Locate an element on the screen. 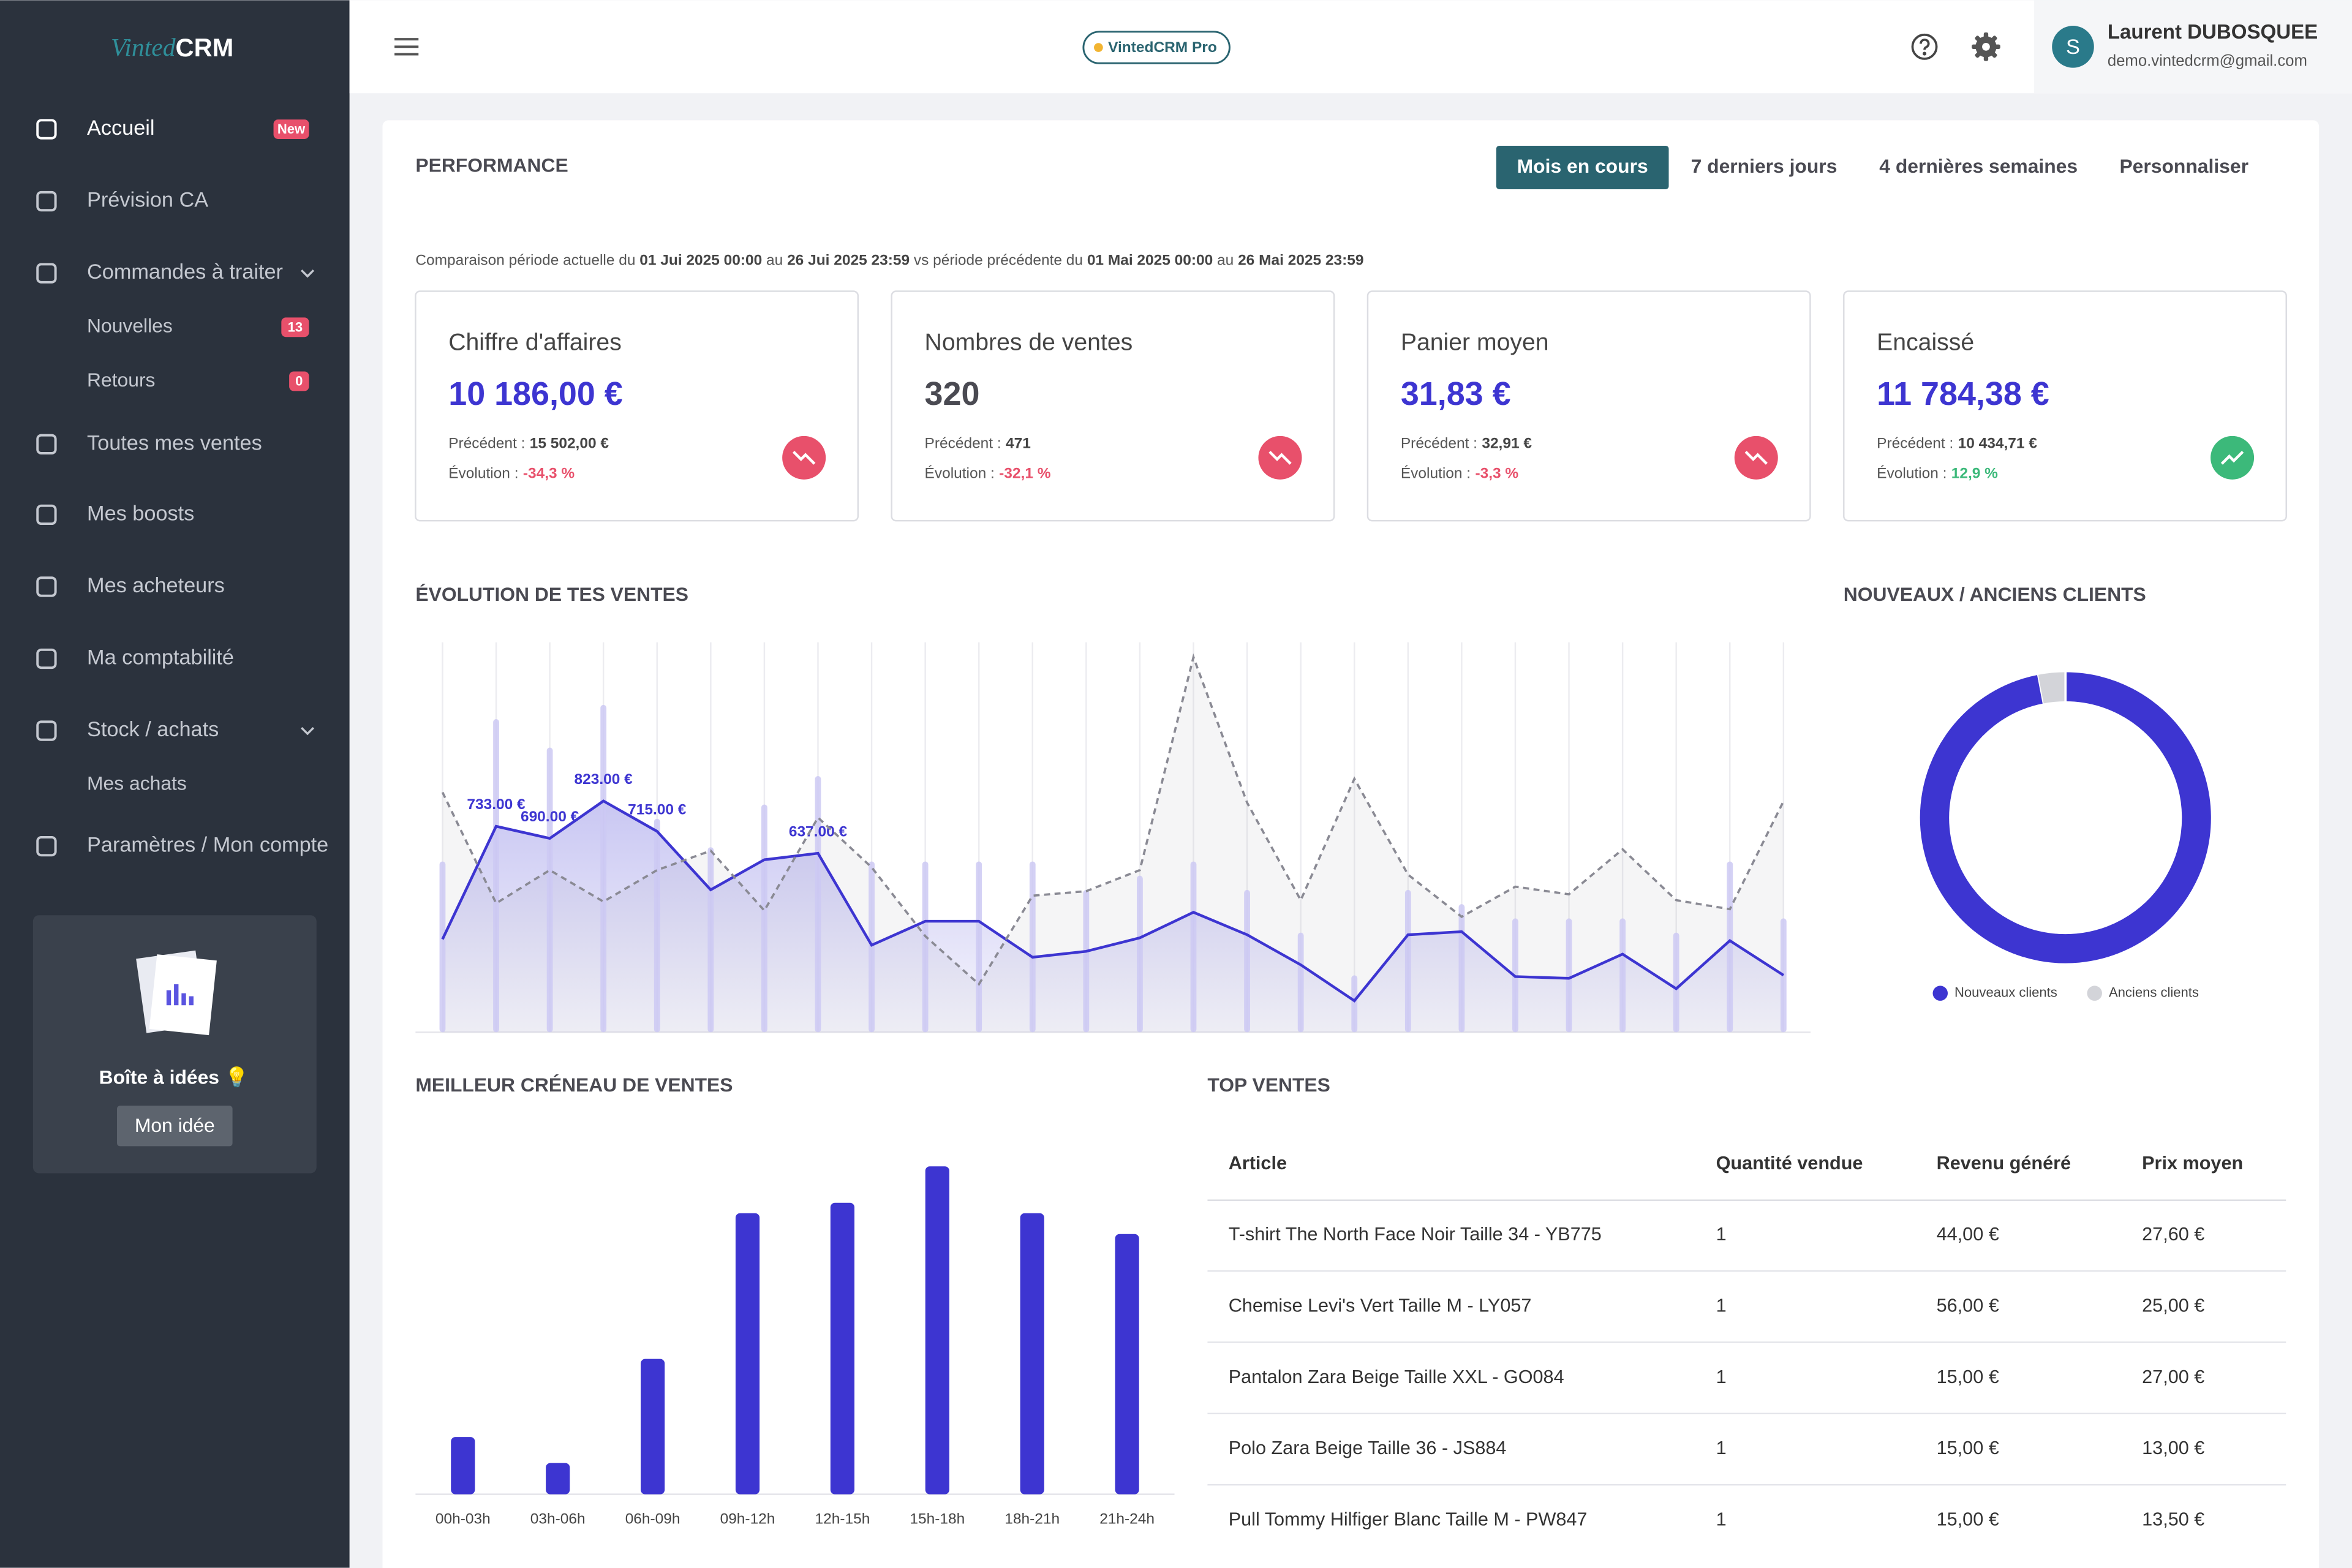 Image resolution: width=2352 pixels, height=1568 pixels. table-cell: Pantalon Zara Beige Taille XXL - GO084 is located at coordinates (1396, 1377).